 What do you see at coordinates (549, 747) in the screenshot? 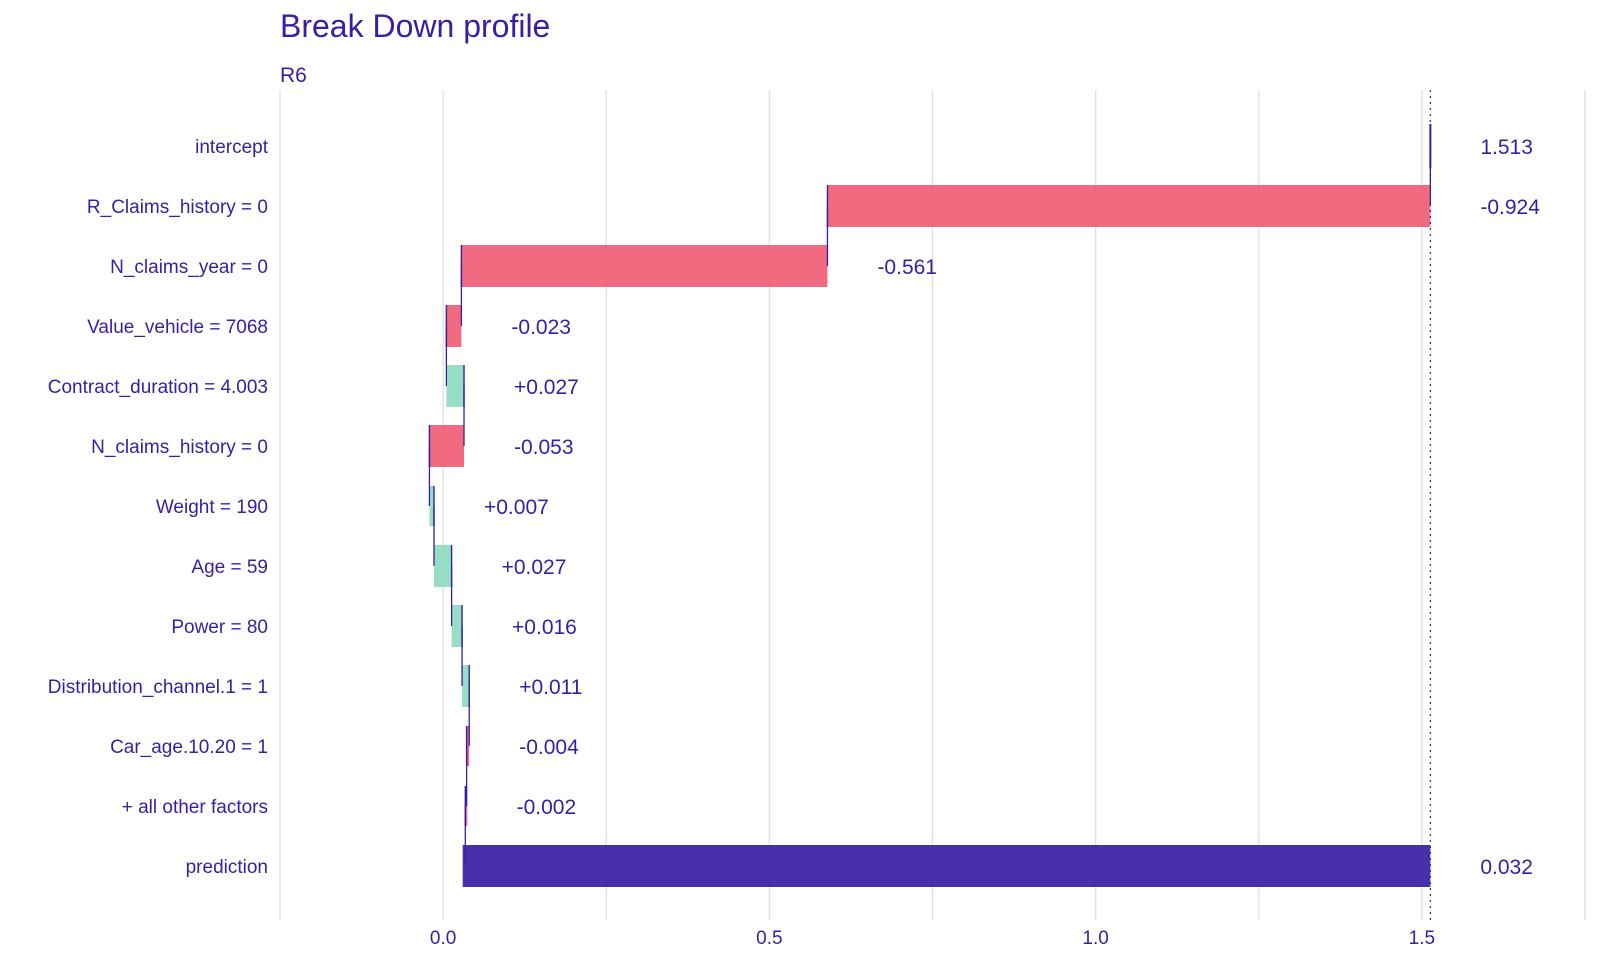
I see `value-label: -0.004` at bounding box center [549, 747].